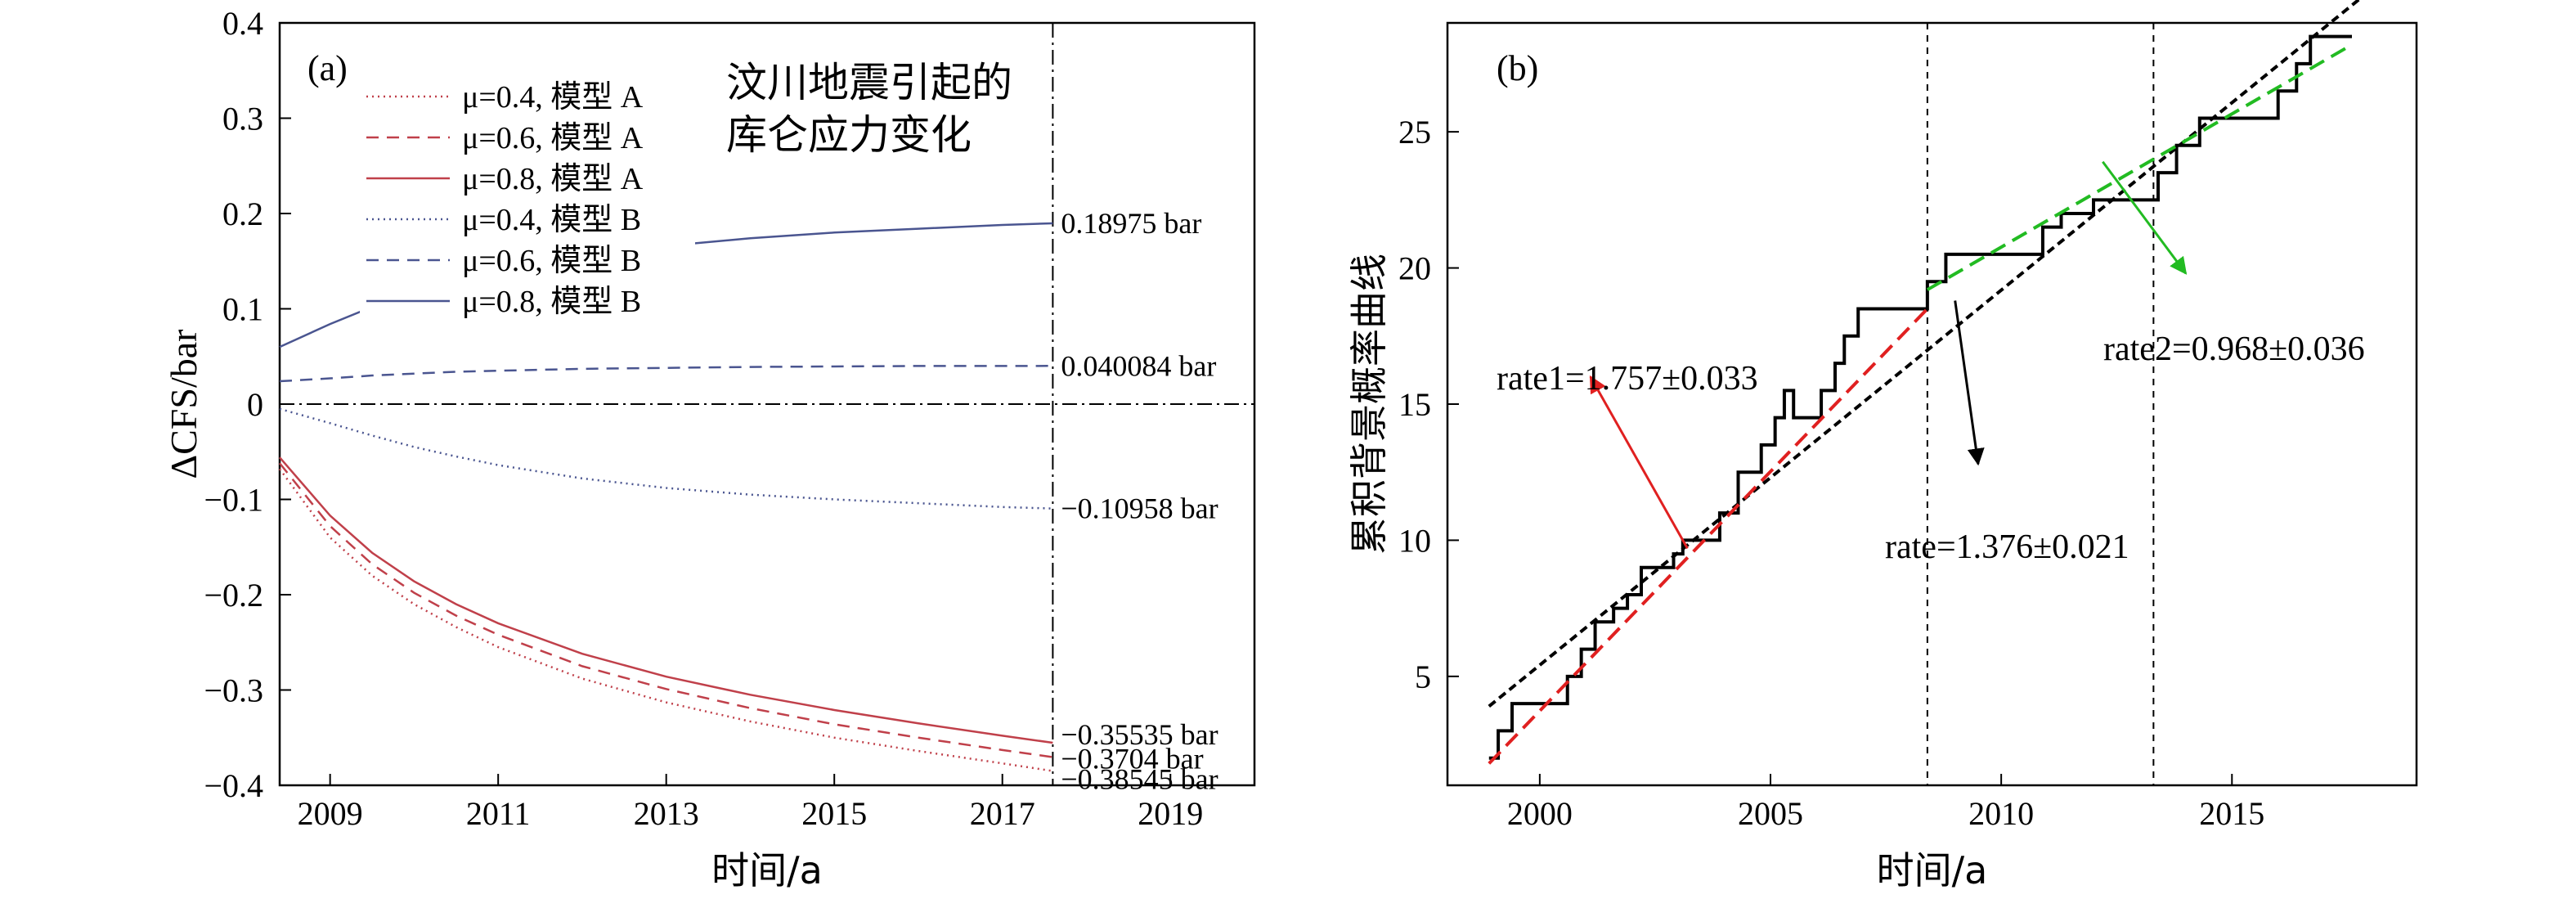  Describe the element at coordinates (1170, 813) in the screenshot. I see `xtick-label-a: 2019` at that location.